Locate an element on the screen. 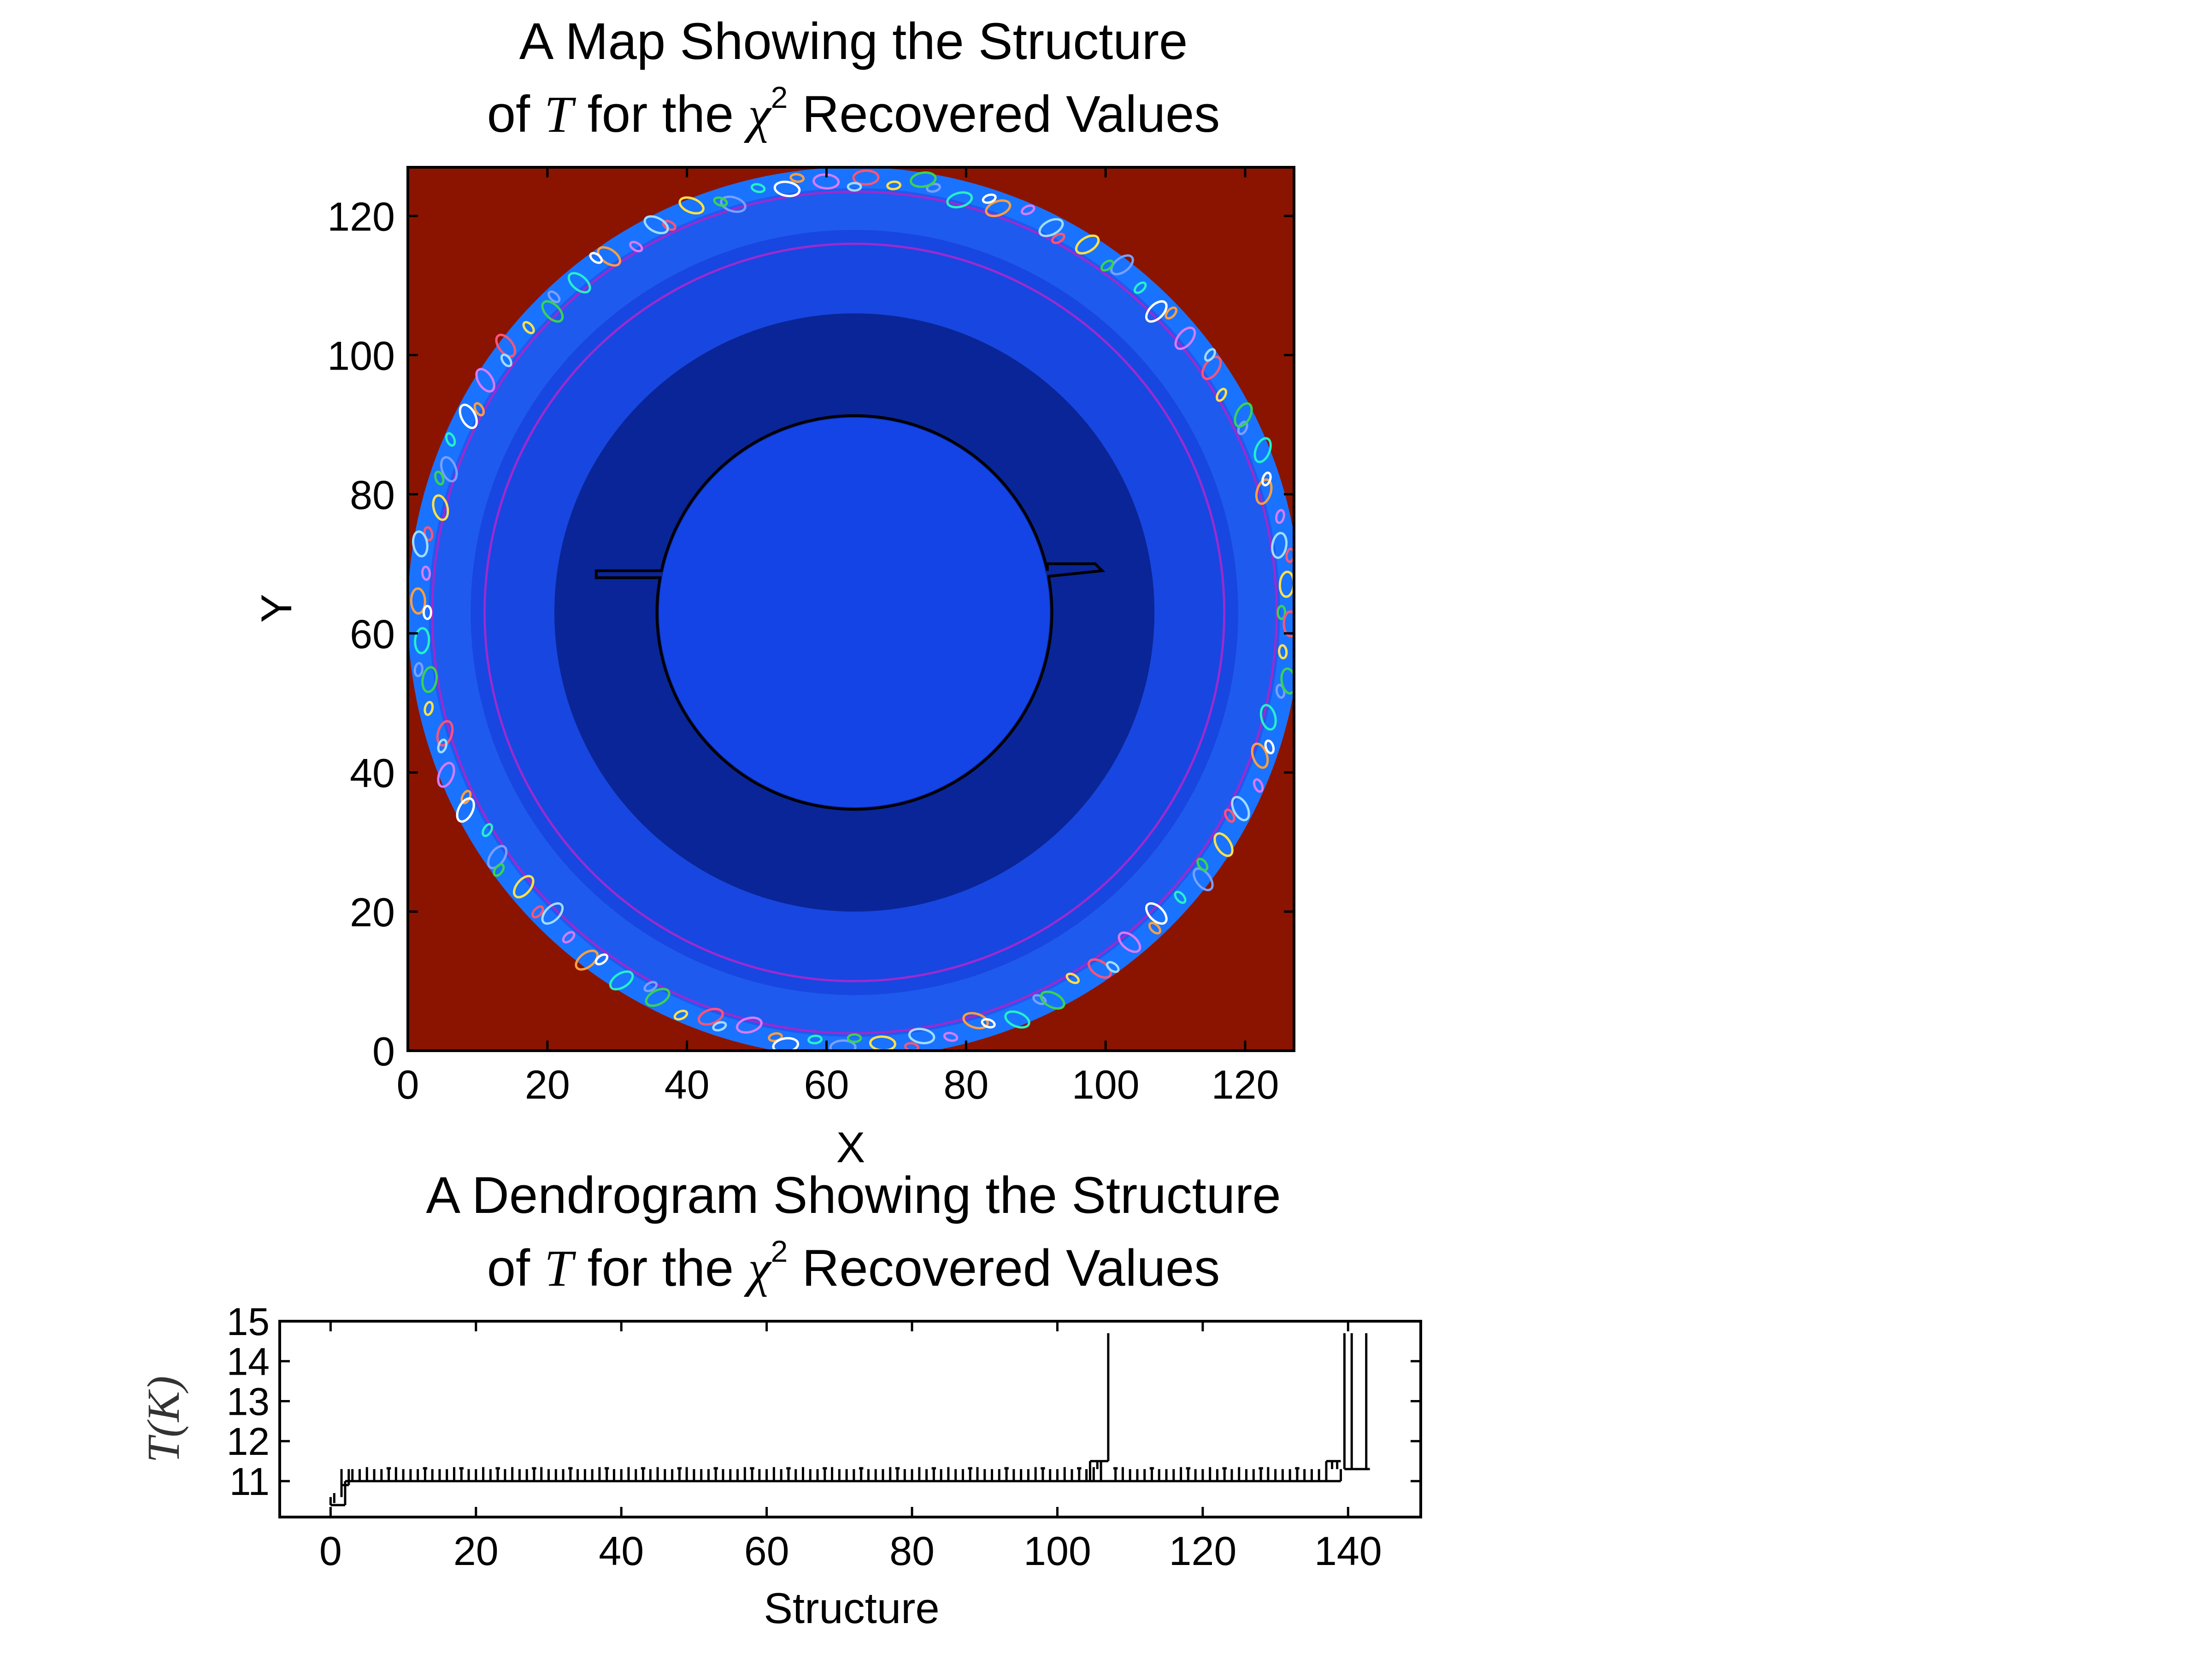 The image size is (2212, 1659). map-x-tick-label: 120 is located at coordinates (1245, 1084).